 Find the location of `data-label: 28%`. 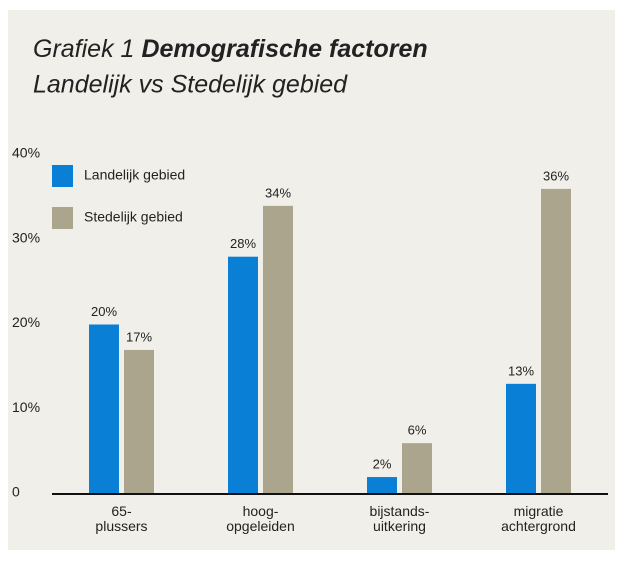

data-label: 28% is located at coordinates (243, 243).